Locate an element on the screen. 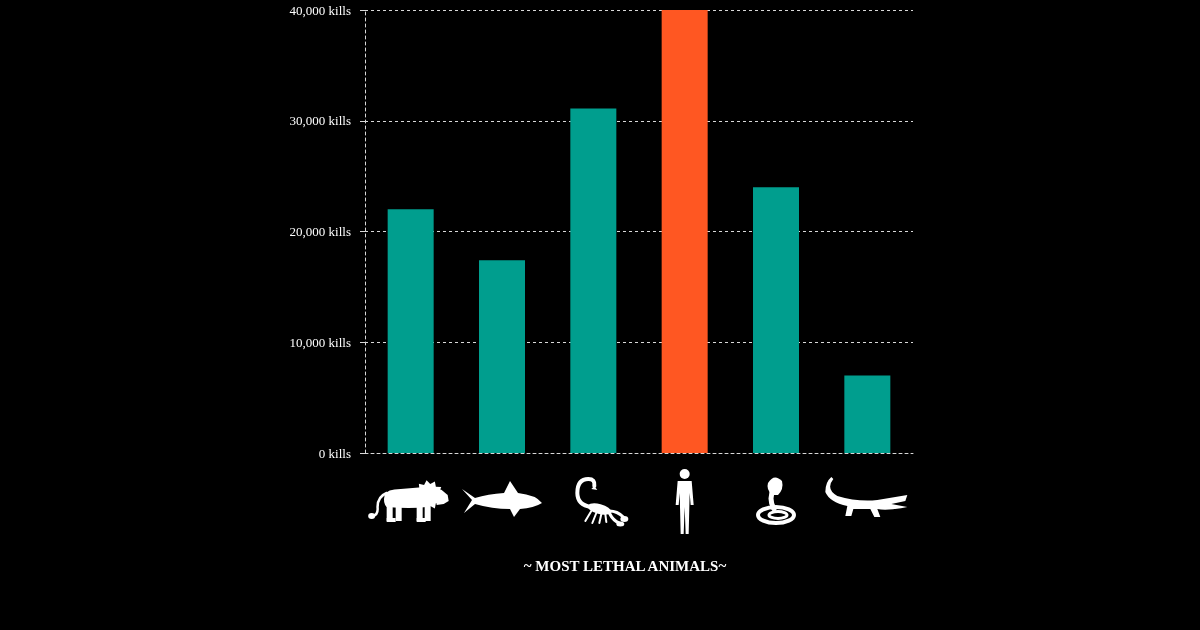  y-tick-label: 20,000 kills is located at coordinates (320, 231).